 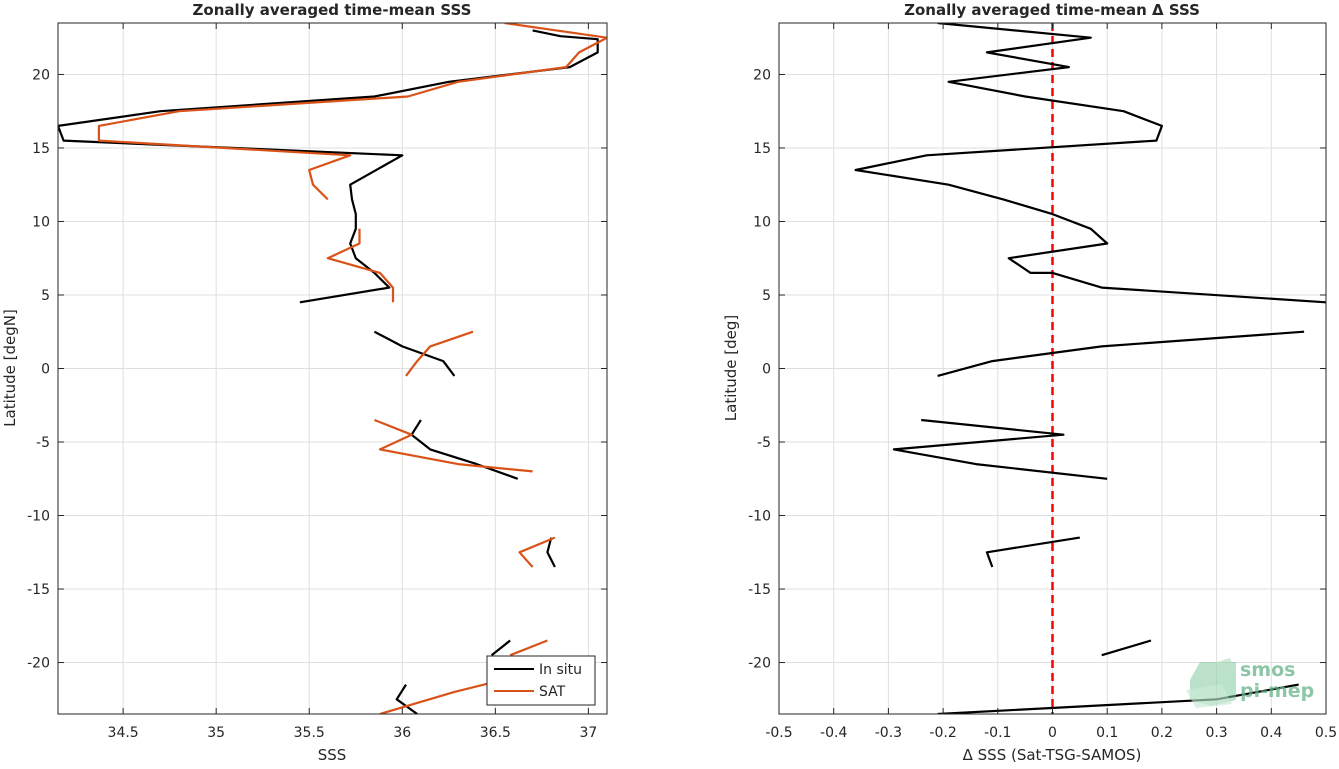 I want to click on legend-insitu-label: In situ, so click(x=560, y=670).